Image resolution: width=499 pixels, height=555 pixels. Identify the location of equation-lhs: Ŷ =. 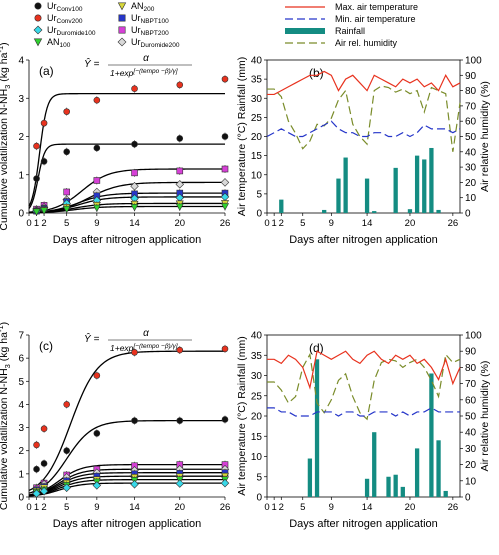
(91, 338).